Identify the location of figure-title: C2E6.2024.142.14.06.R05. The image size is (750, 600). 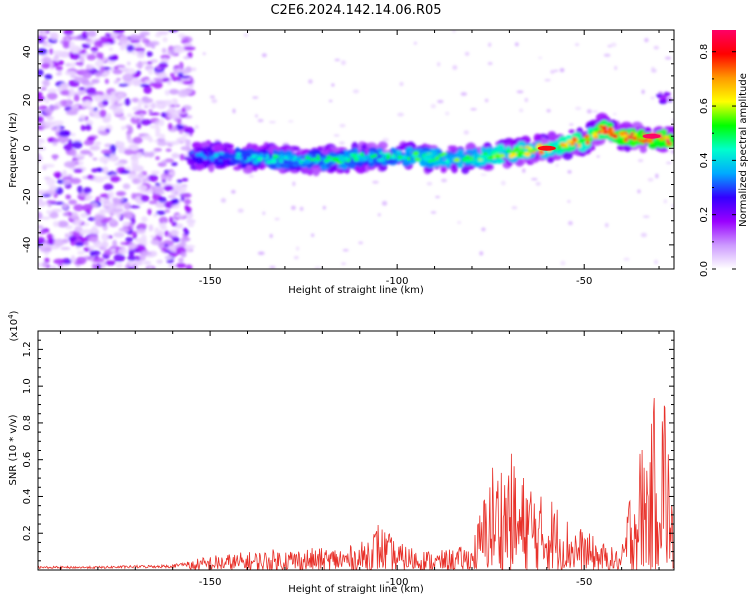
(355, 10).